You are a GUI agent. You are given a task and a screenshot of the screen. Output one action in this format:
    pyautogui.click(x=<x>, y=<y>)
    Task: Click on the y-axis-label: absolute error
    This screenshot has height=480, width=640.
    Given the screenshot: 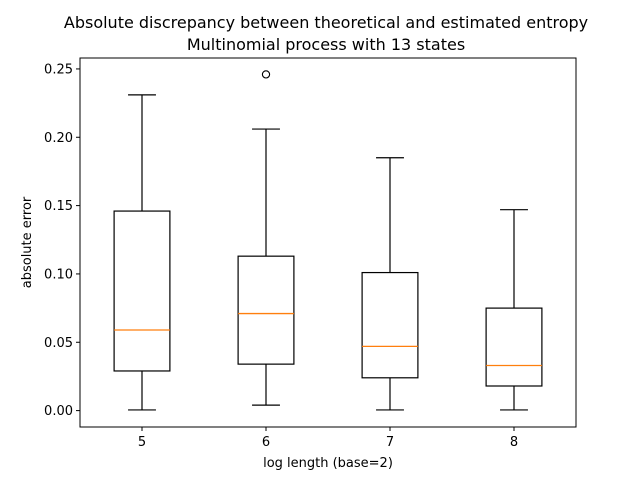 What is the action you would take?
    pyautogui.click(x=27, y=242)
    